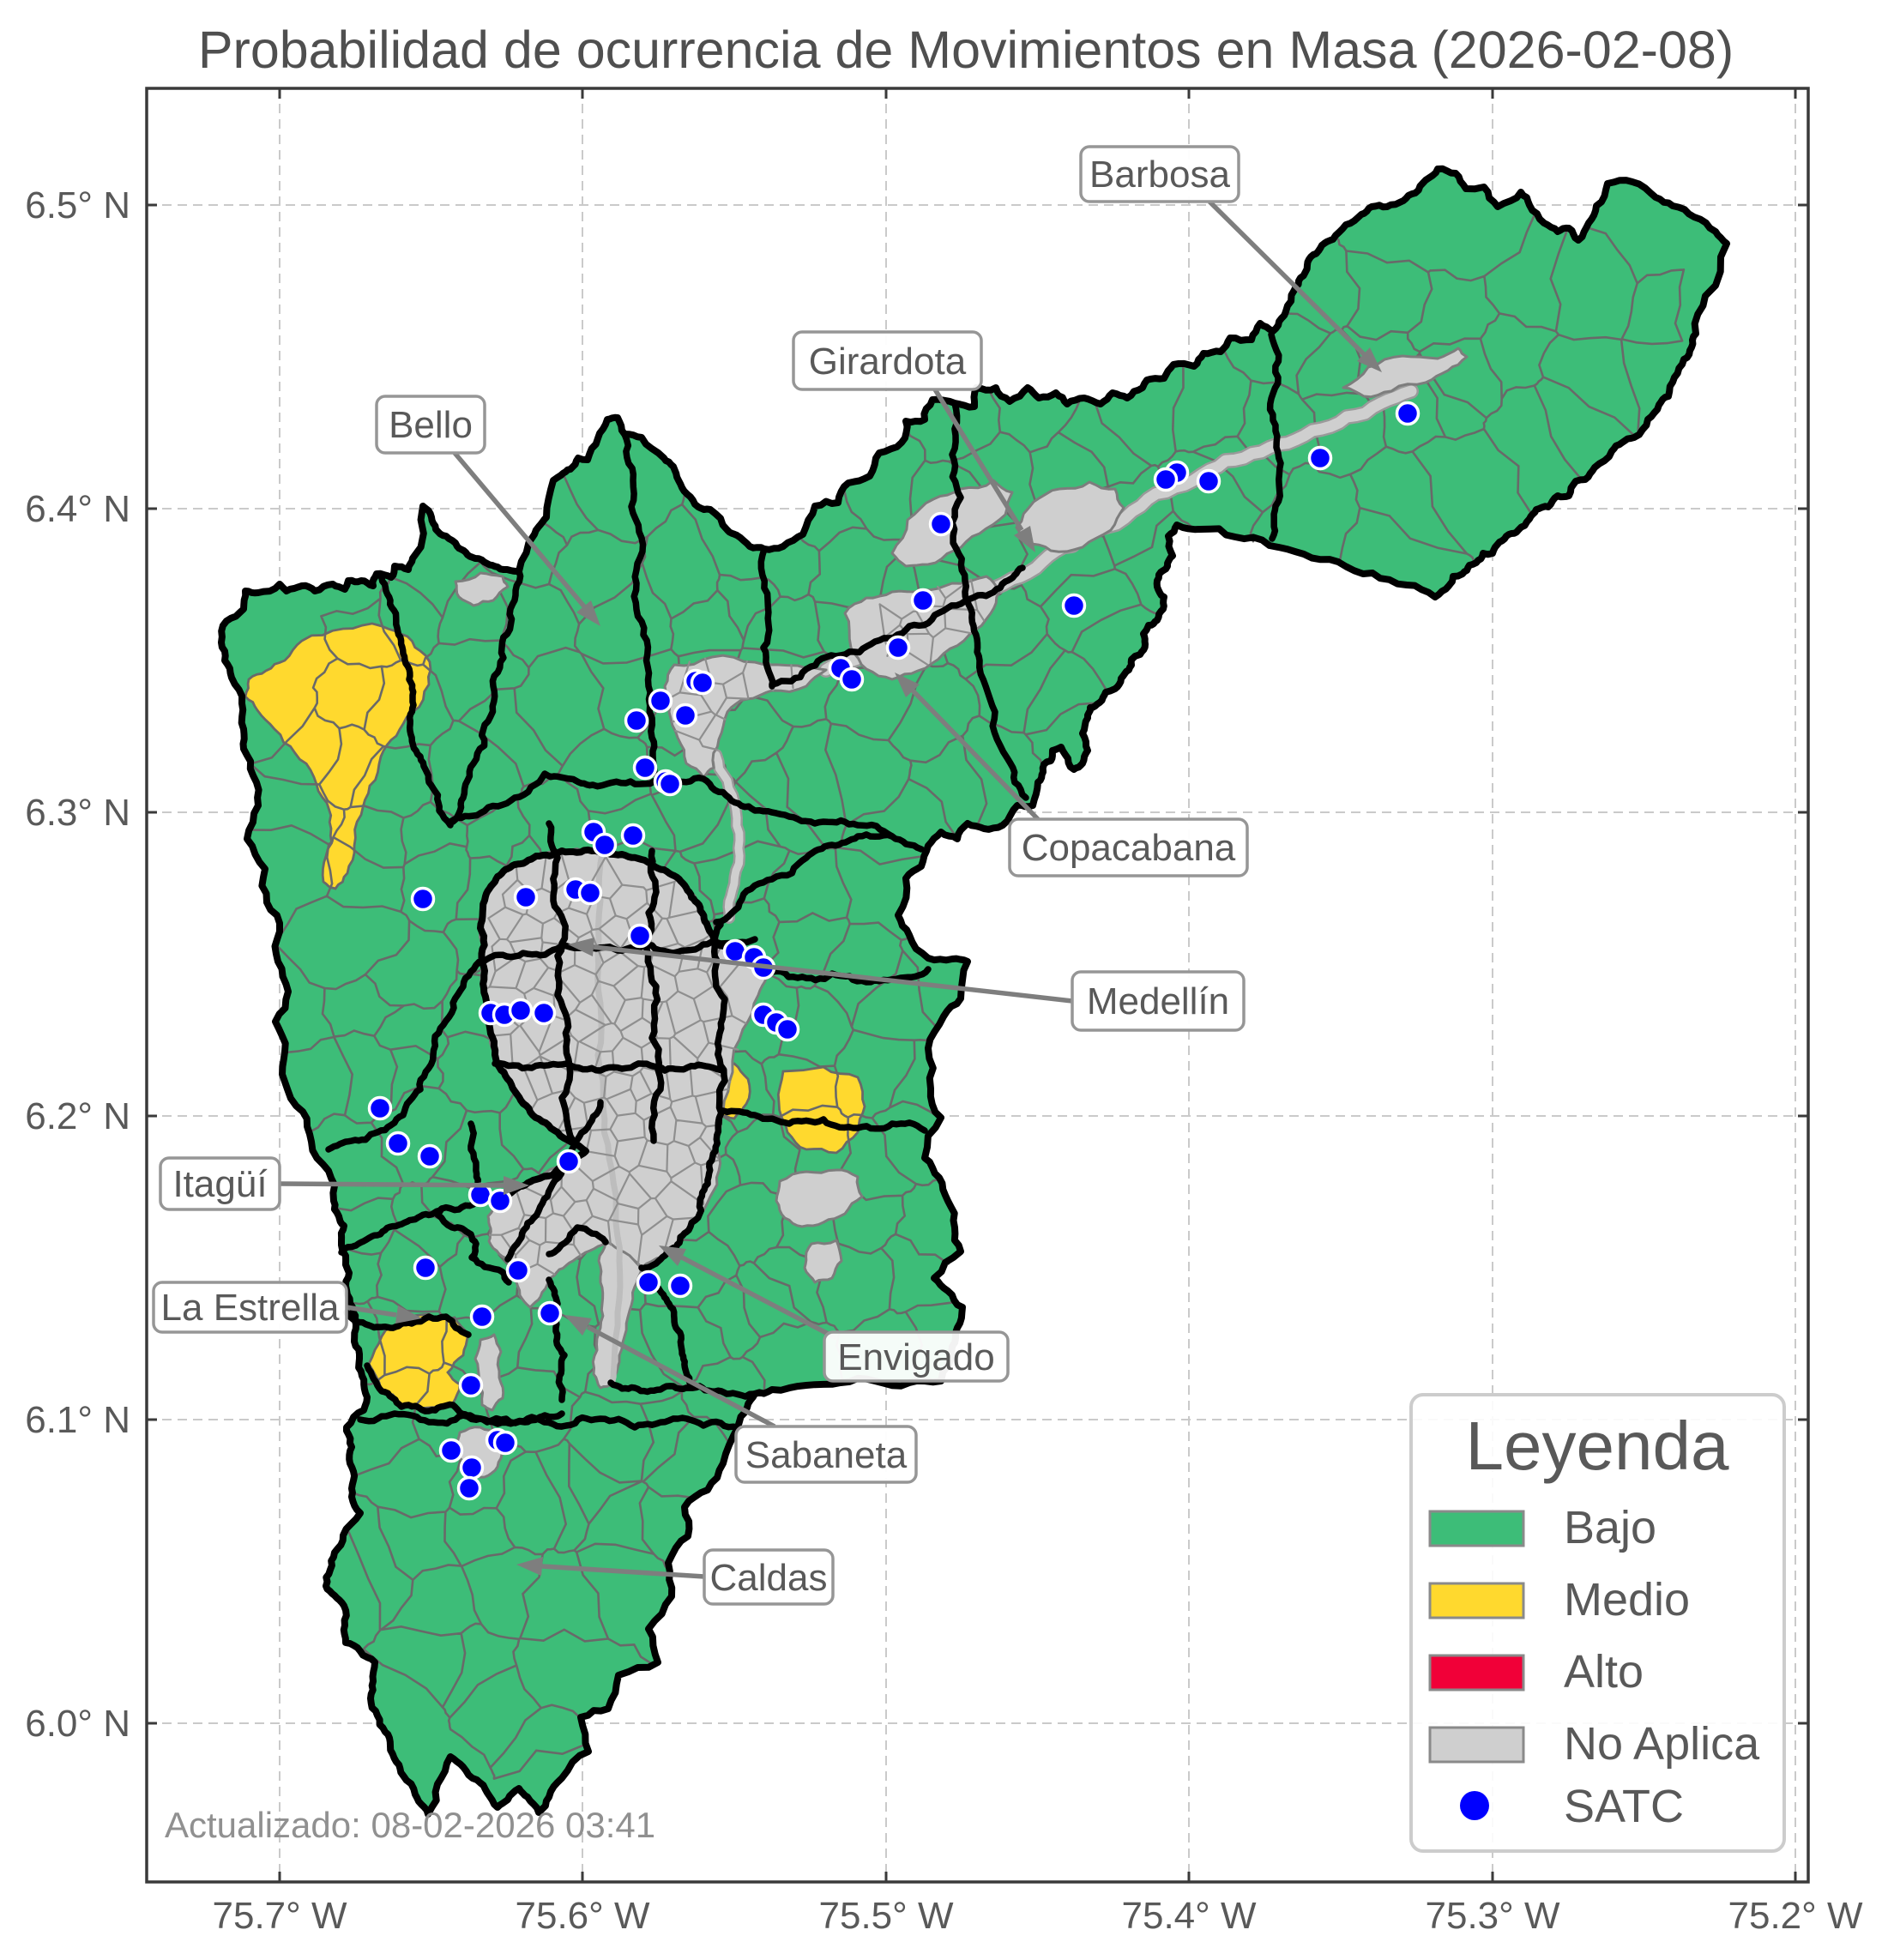 This screenshot has height=1960, width=1888. I want to click on svg-text: SATC, so click(1624, 1807).